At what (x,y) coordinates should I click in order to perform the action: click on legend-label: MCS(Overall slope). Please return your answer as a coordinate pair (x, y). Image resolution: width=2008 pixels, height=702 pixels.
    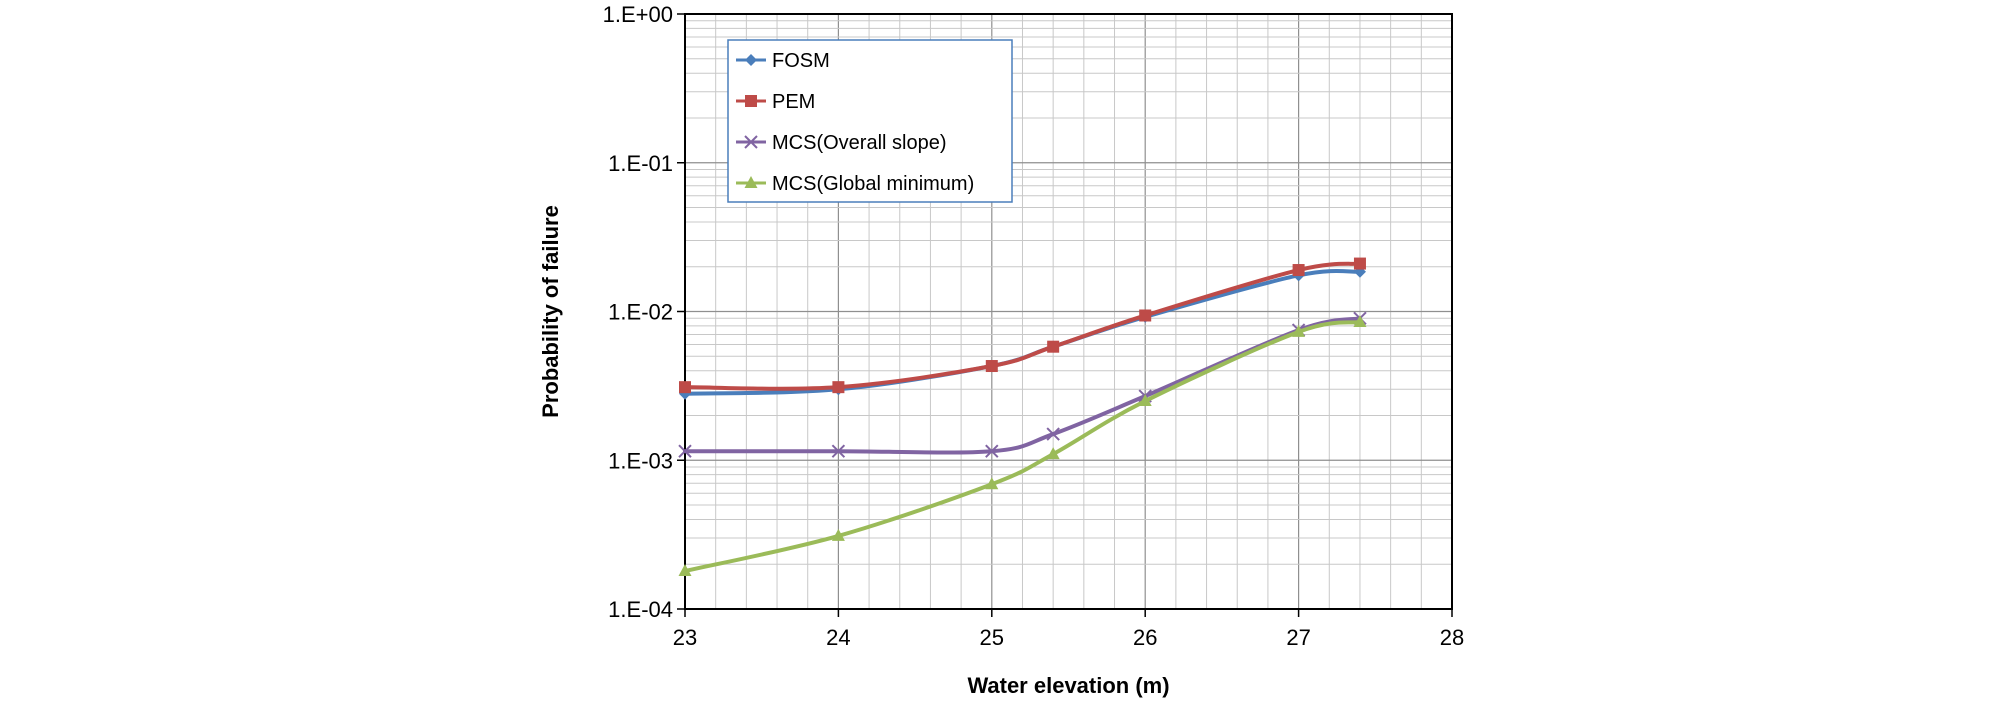
    Looking at the image, I should click on (859, 143).